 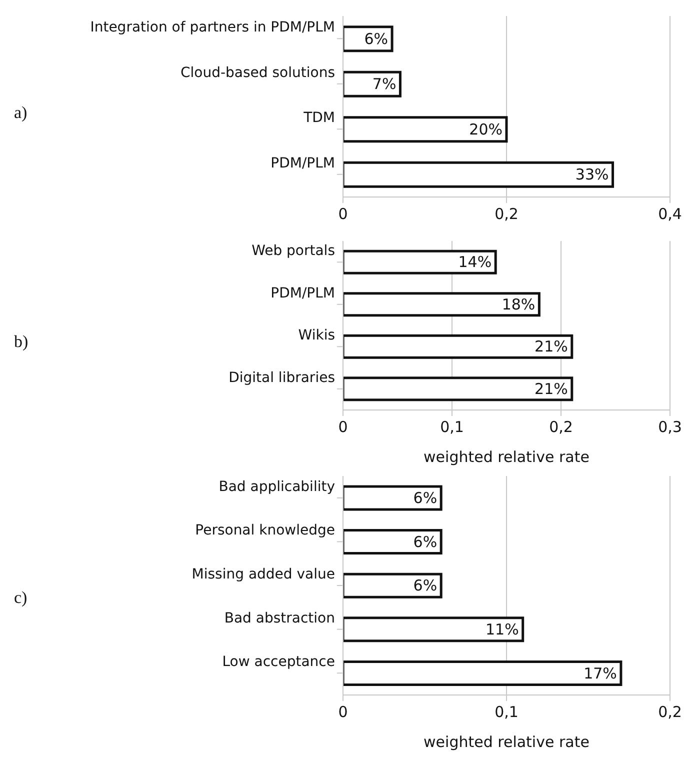 I want to click on x-tick-label: 0,3, so click(x=670, y=427).